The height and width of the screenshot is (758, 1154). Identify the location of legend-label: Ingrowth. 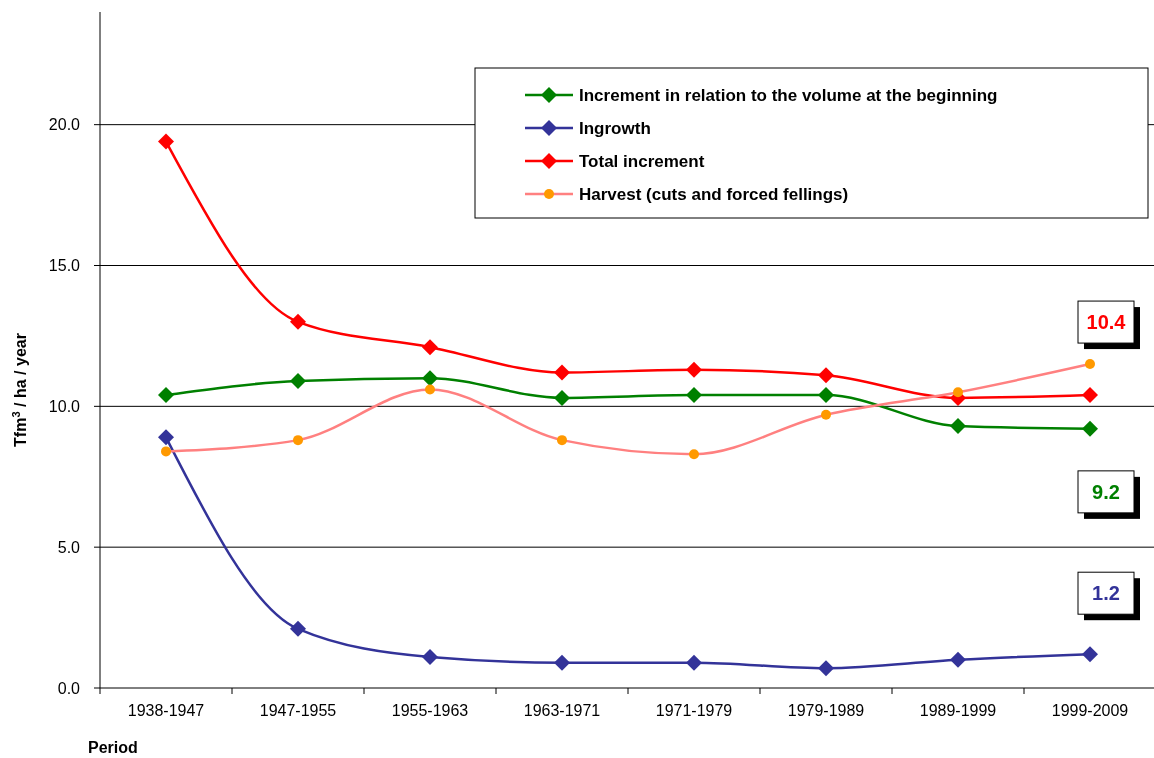
(615, 128).